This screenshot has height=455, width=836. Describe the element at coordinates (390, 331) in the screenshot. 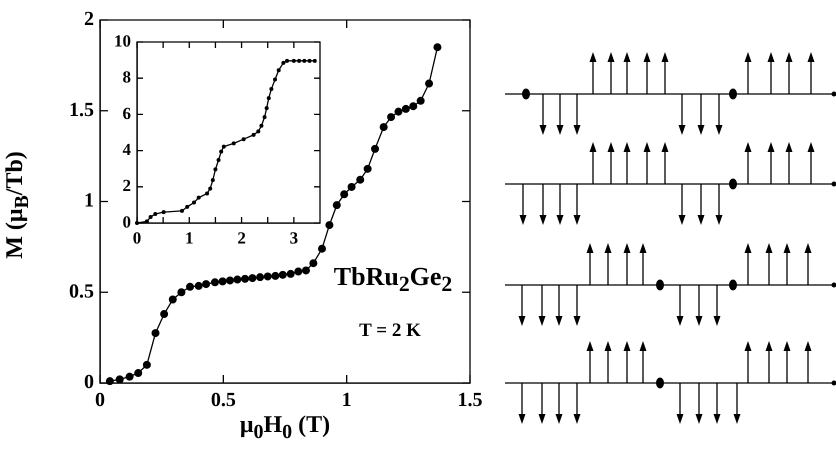

I see `annotation: T = 2 K` at that location.